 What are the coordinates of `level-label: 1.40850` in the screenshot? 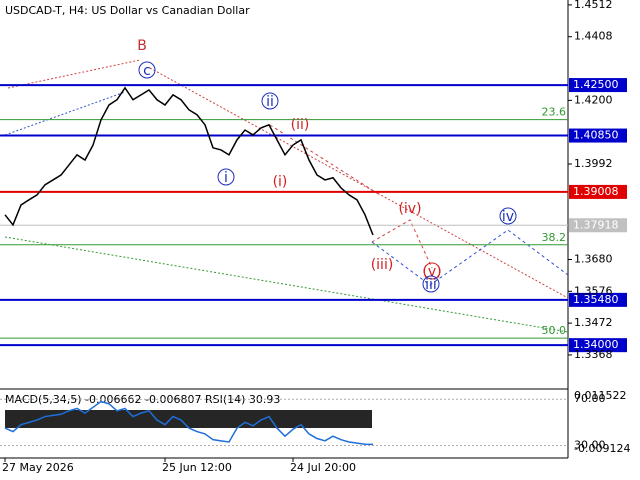 It's located at (596, 135).